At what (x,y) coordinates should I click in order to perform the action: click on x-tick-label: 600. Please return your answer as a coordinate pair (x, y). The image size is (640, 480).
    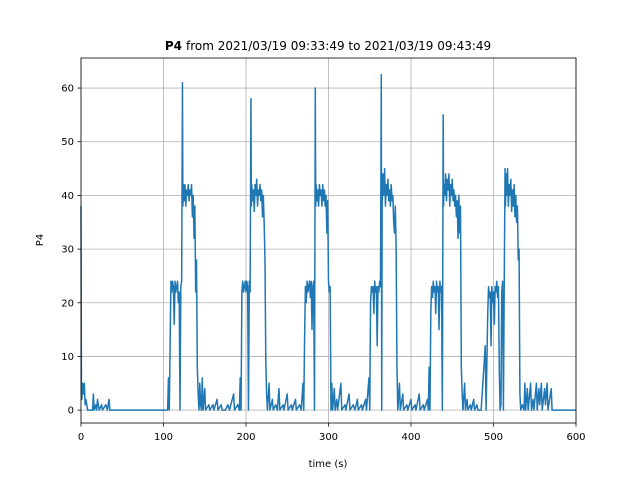
    Looking at the image, I should click on (575, 437).